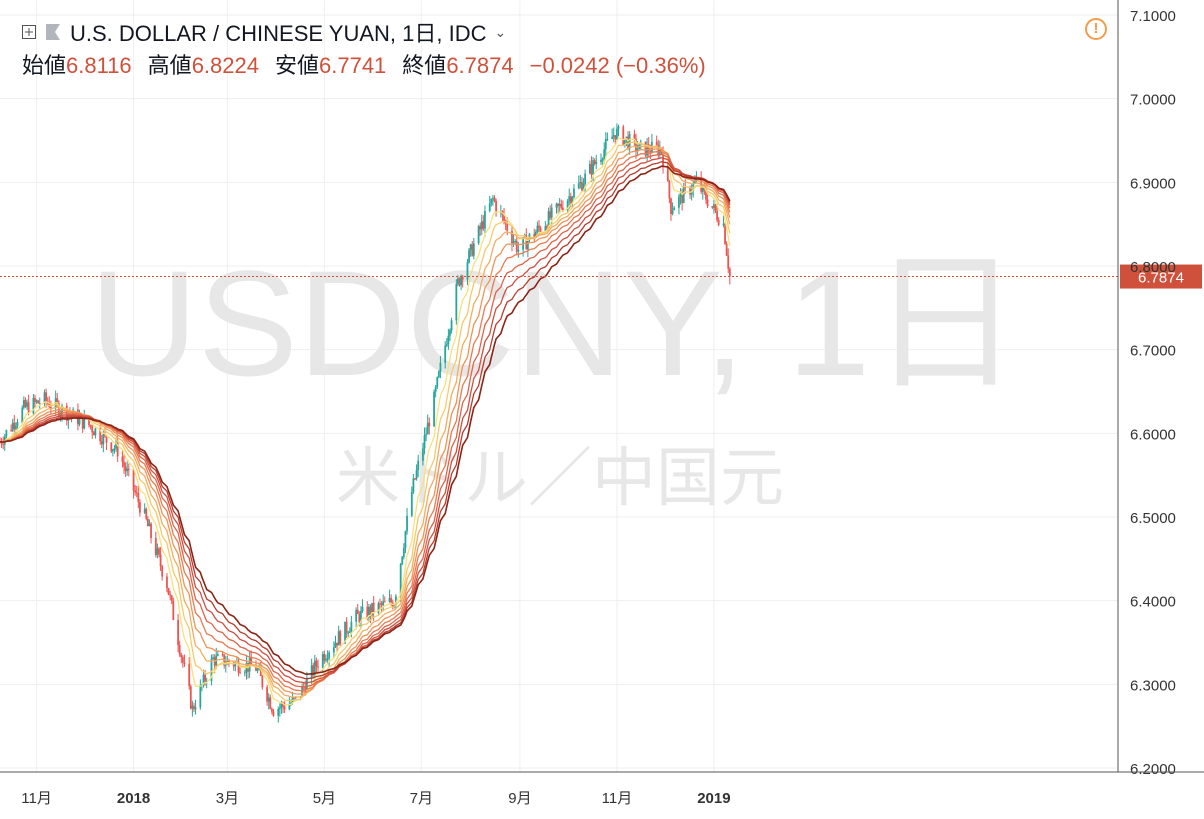  I want to click on chart-header: U.S. DOLLAR / CHINESE YUAN, 1日, IDC ⌄, so click(264, 32).